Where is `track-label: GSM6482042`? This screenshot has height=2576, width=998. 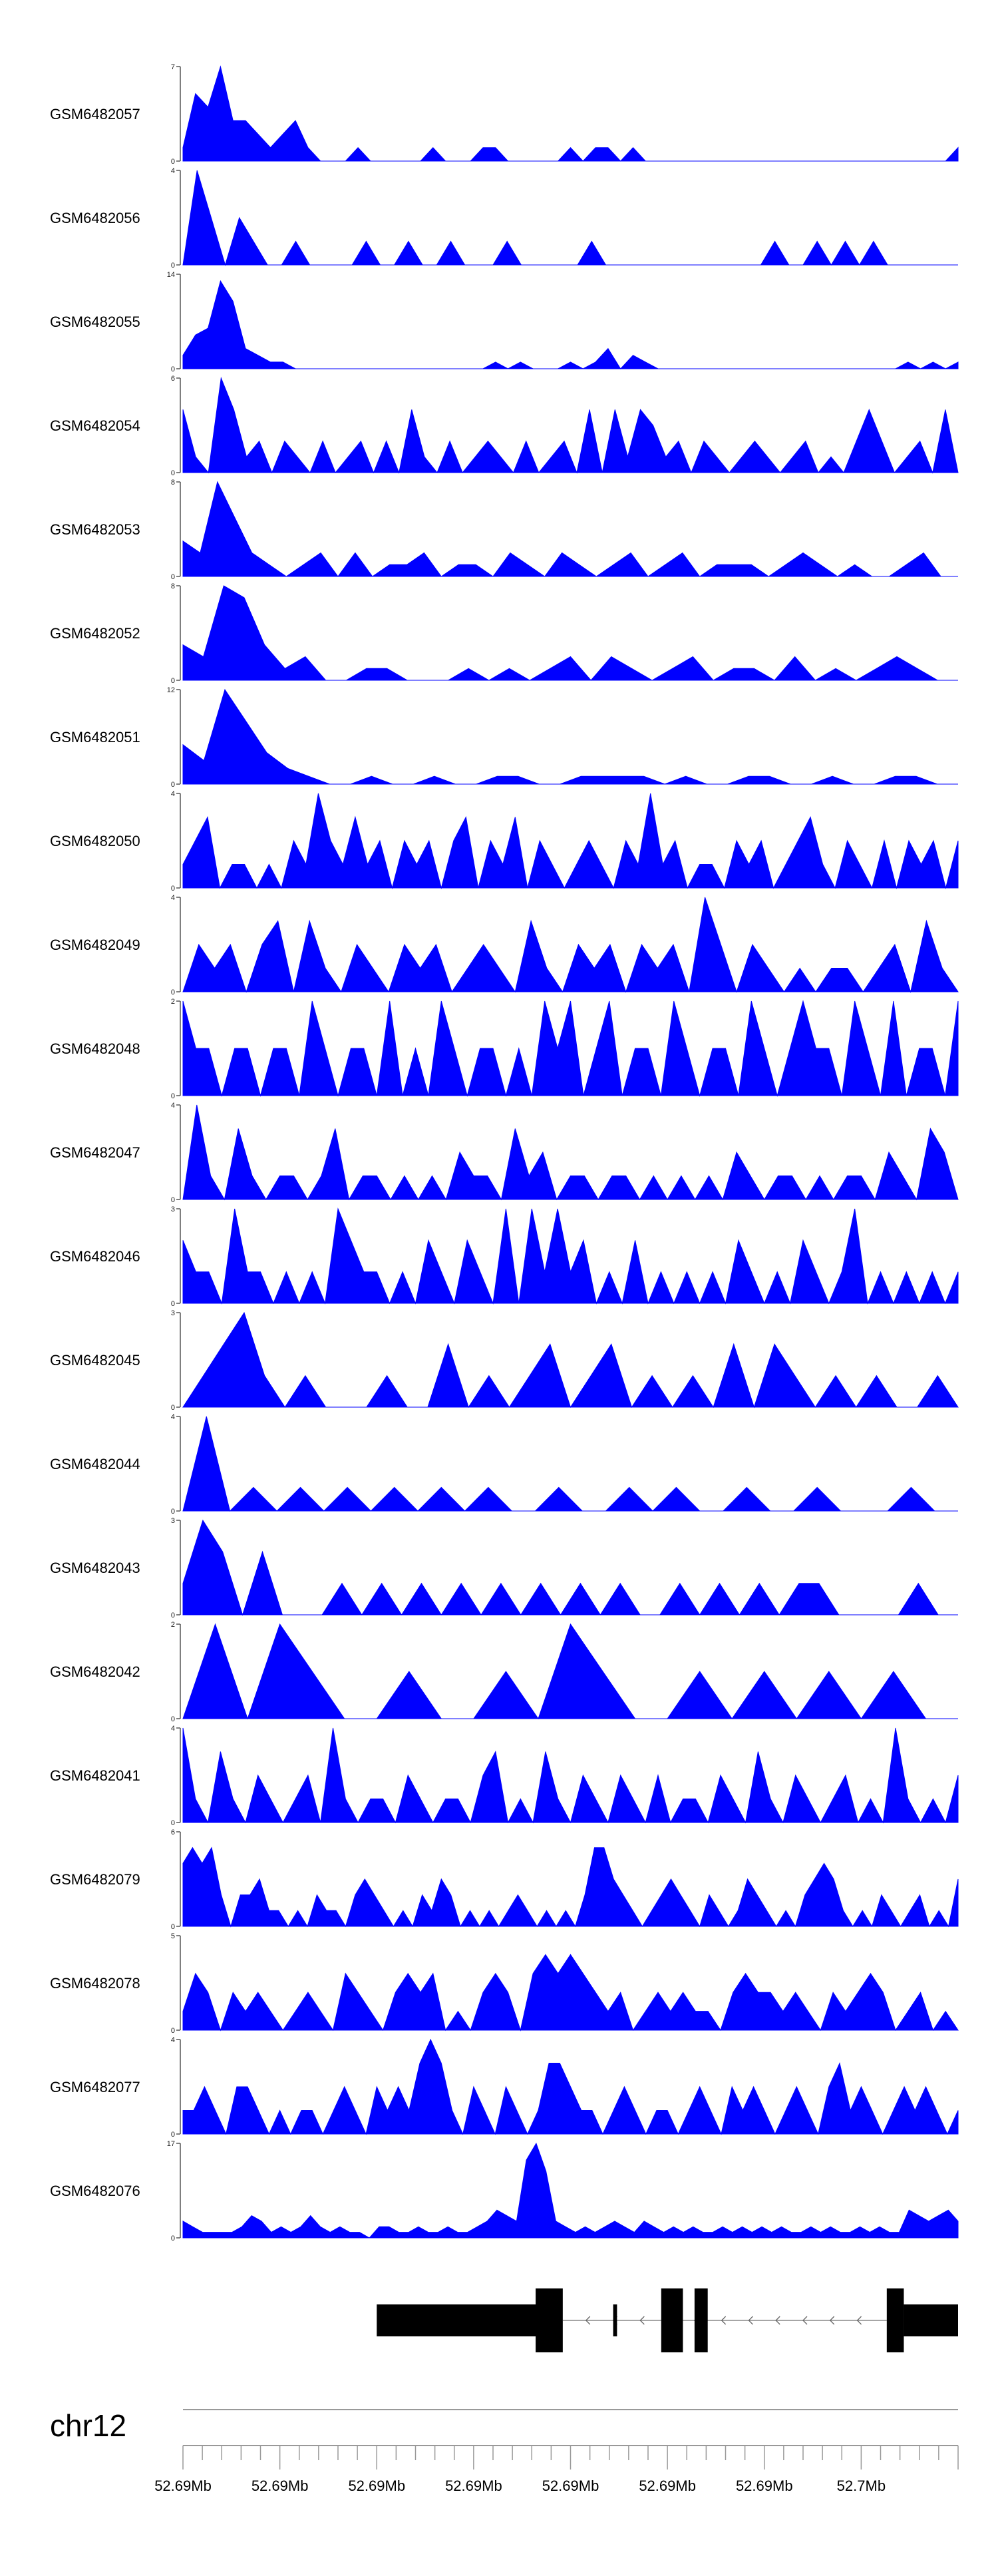
track-label: GSM6482042 is located at coordinates (95, 1671).